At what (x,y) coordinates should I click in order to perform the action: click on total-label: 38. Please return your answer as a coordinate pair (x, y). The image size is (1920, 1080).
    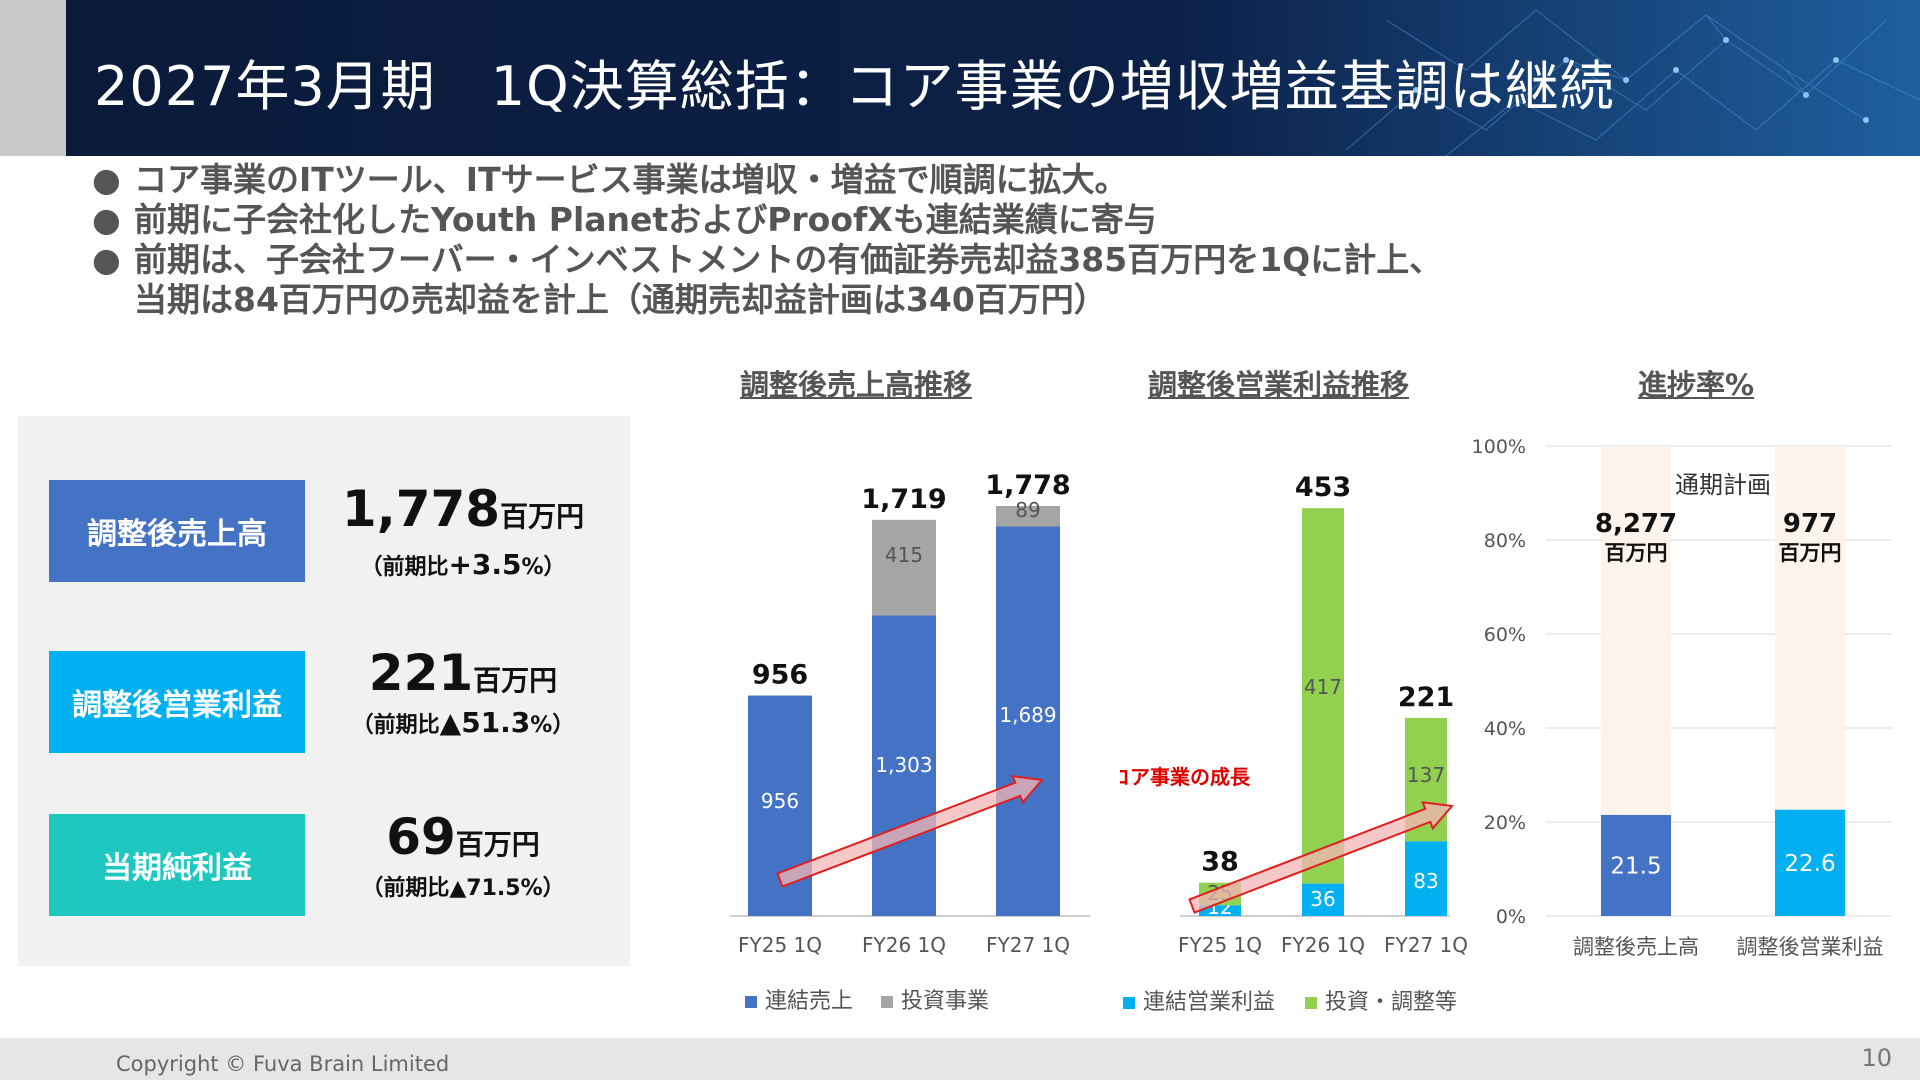
    Looking at the image, I should click on (1220, 862).